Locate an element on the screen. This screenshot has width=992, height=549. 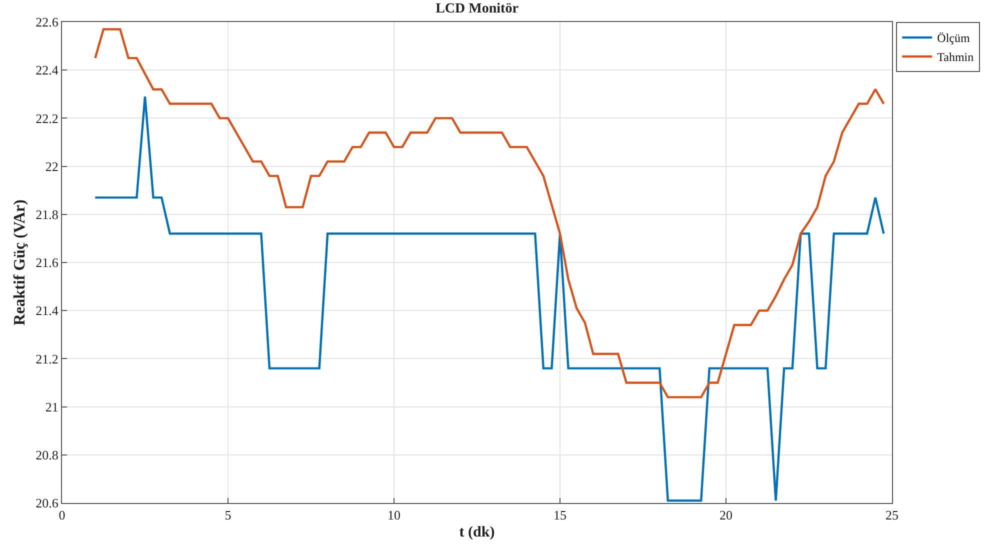
legend-label: Ölçüm is located at coordinates (953, 38).